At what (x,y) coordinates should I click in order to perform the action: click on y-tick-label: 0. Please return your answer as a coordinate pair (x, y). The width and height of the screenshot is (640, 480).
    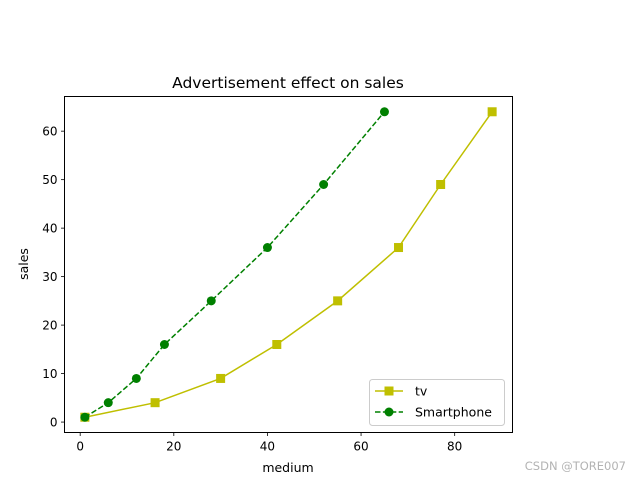
    Looking at the image, I should click on (54, 423).